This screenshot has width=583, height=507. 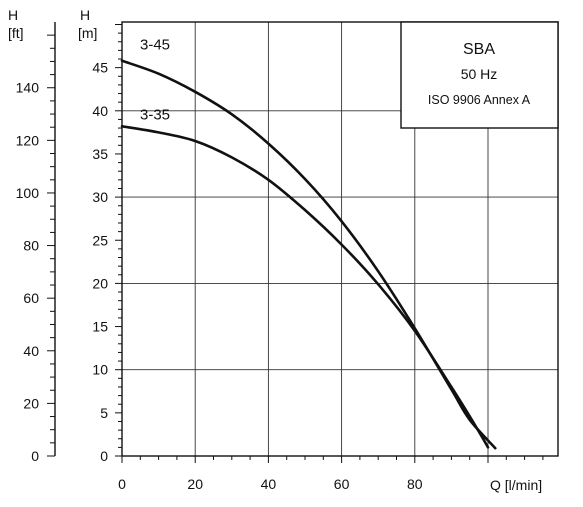 I want to click on x-axis-title: Q [l/min], so click(x=516, y=485).